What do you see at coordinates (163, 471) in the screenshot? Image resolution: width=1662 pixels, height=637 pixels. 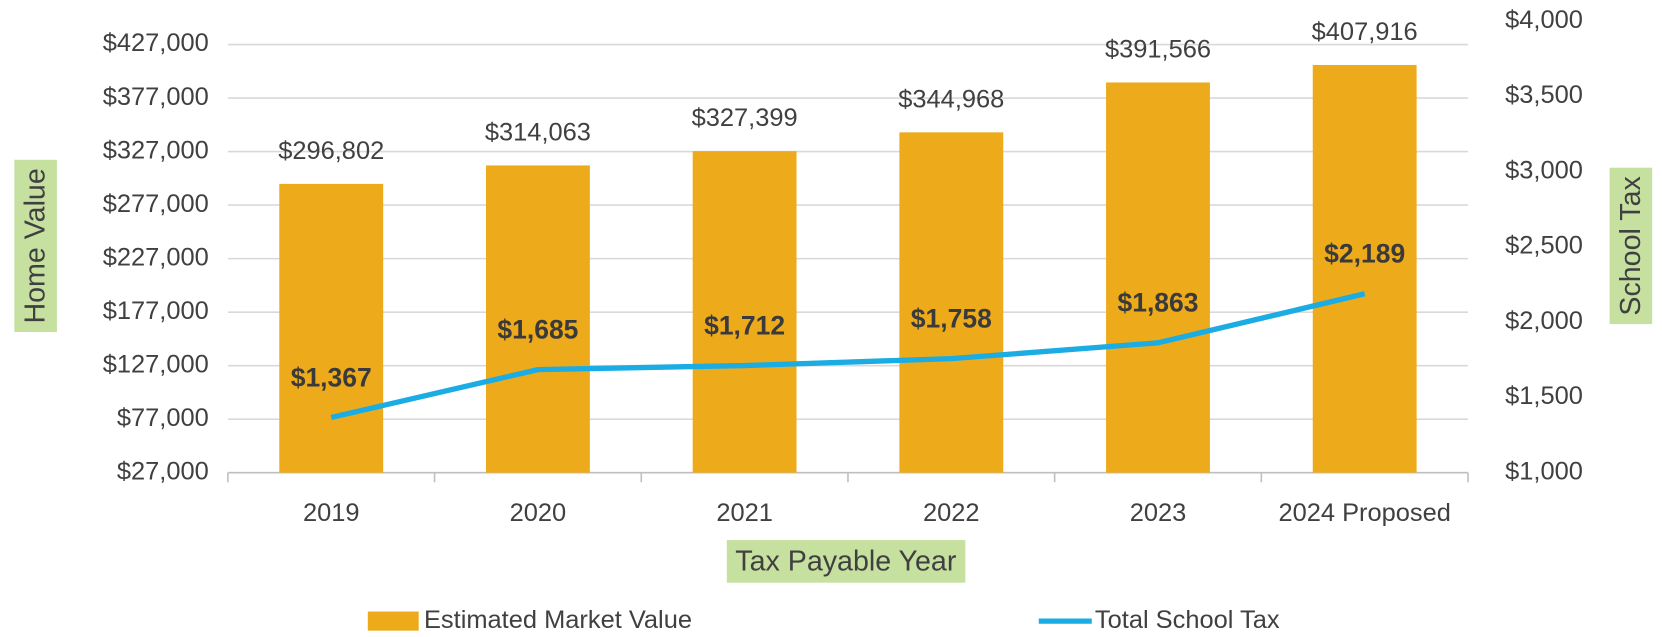 I see `y-tick-label: $27,000` at bounding box center [163, 471].